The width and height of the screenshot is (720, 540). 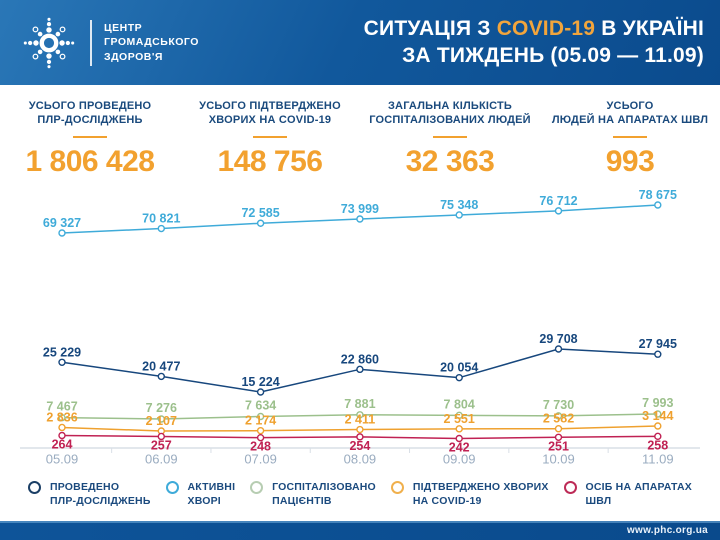 I want to click on legend-item: ГОСПІТАЛІЗОВАНО ПАЦІЄНТІВ, so click(x=313, y=494).